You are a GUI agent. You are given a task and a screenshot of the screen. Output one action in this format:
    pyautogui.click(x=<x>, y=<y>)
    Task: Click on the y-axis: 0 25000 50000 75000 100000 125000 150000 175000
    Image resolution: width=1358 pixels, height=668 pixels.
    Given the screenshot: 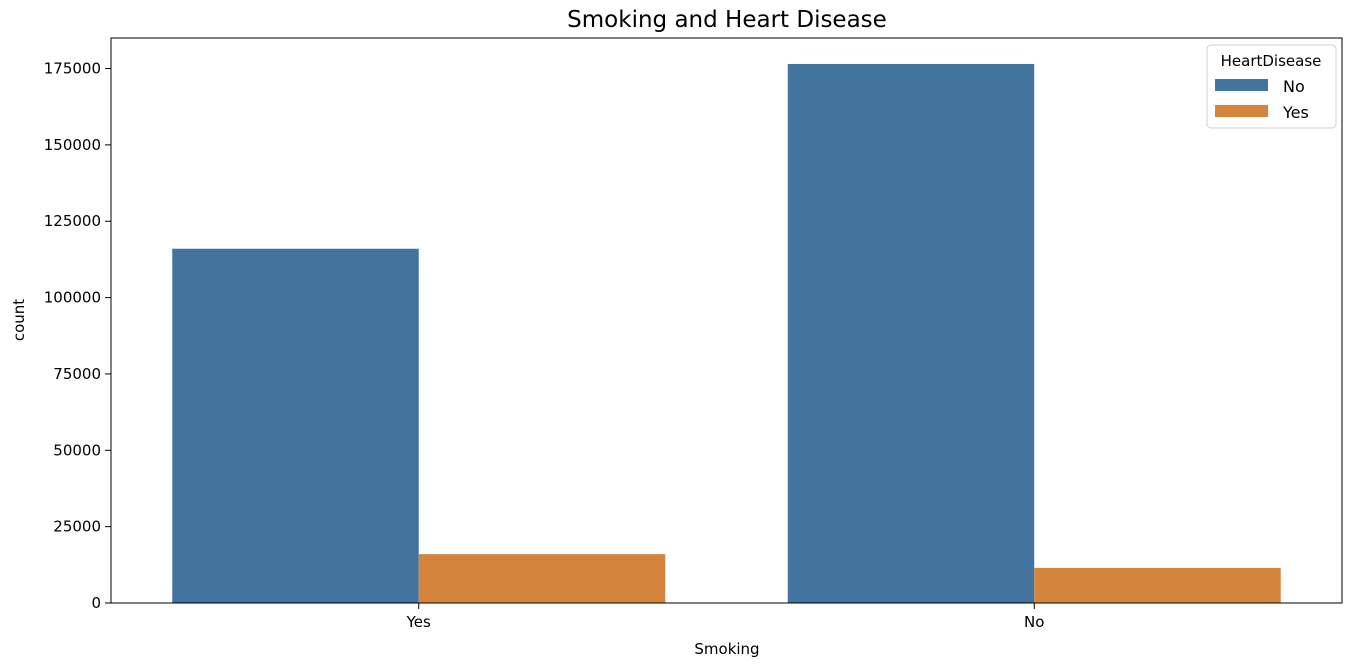 What is the action you would take?
    pyautogui.click(x=77, y=336)
    